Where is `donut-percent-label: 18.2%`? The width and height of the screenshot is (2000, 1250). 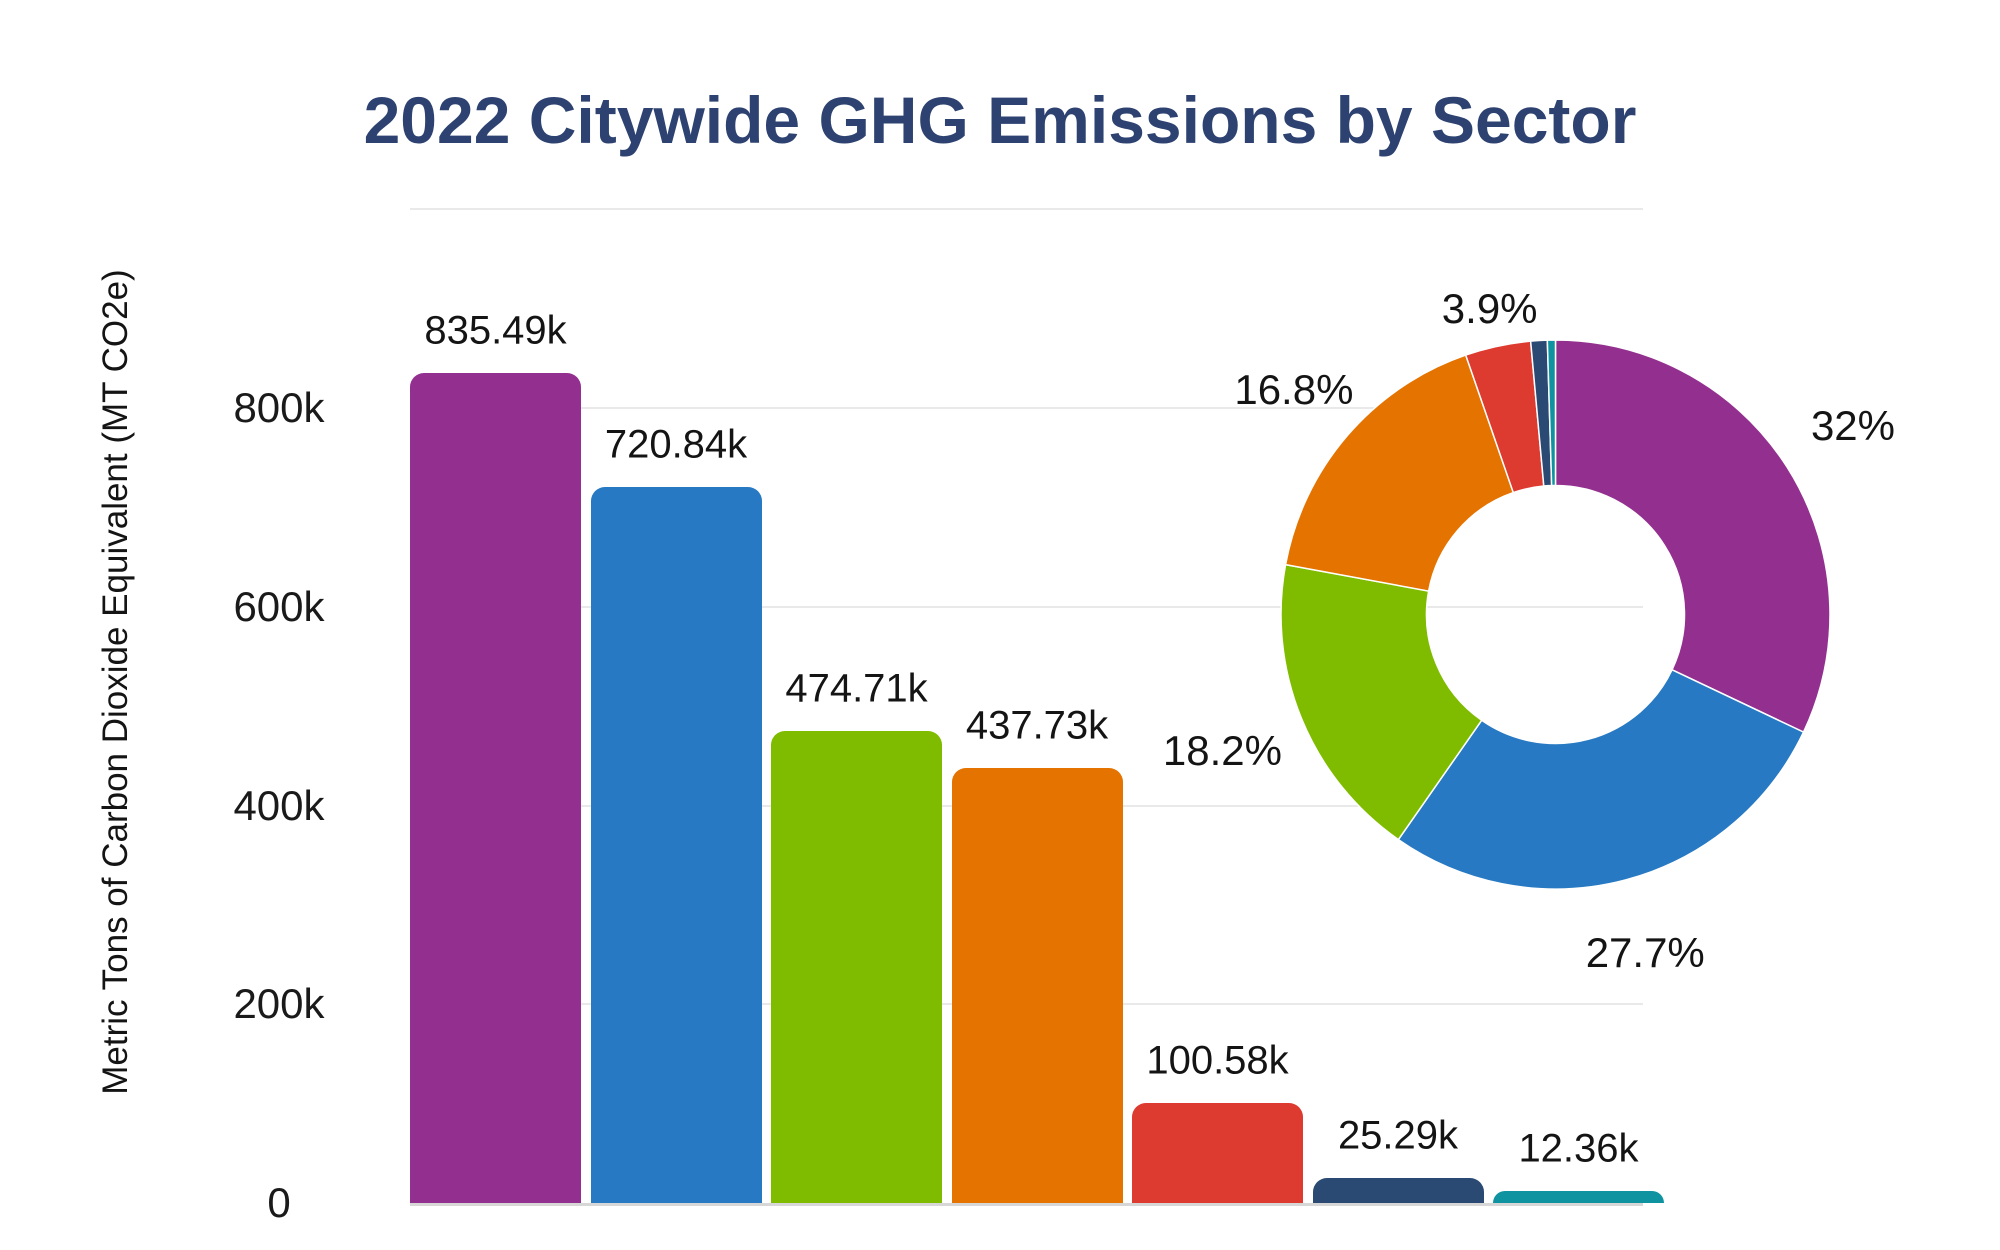
donut-percent-label: 18.2% is located at coordinates (1222, 751).